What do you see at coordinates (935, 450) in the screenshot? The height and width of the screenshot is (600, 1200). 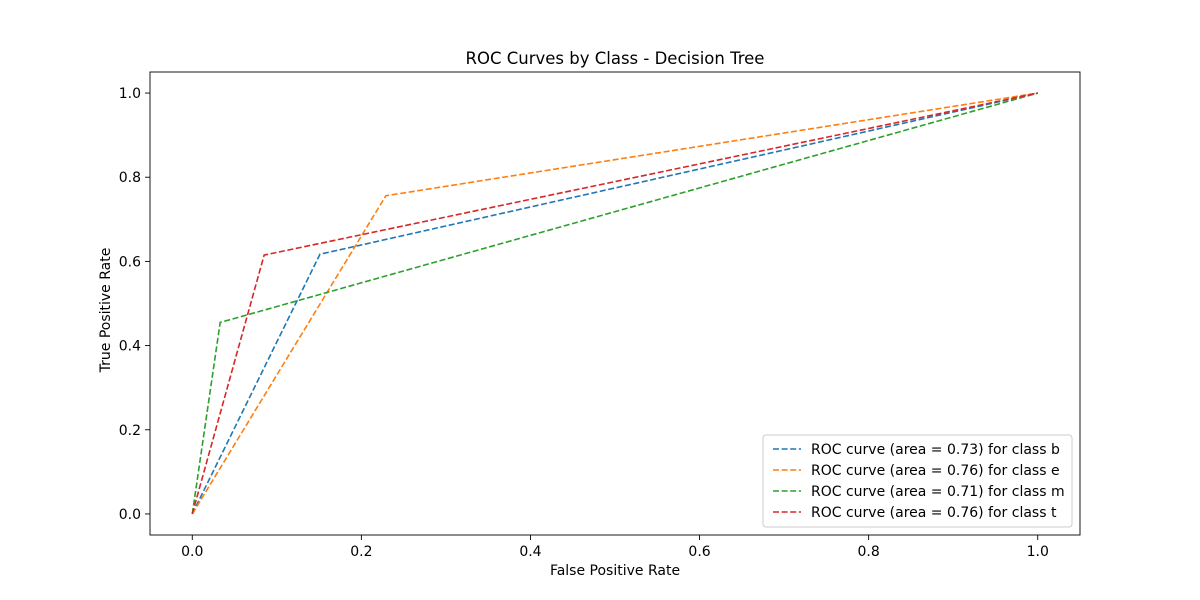 I see `legend-label: ROC curve (area = 0.73) for class b` at bounding box center [935, 450].